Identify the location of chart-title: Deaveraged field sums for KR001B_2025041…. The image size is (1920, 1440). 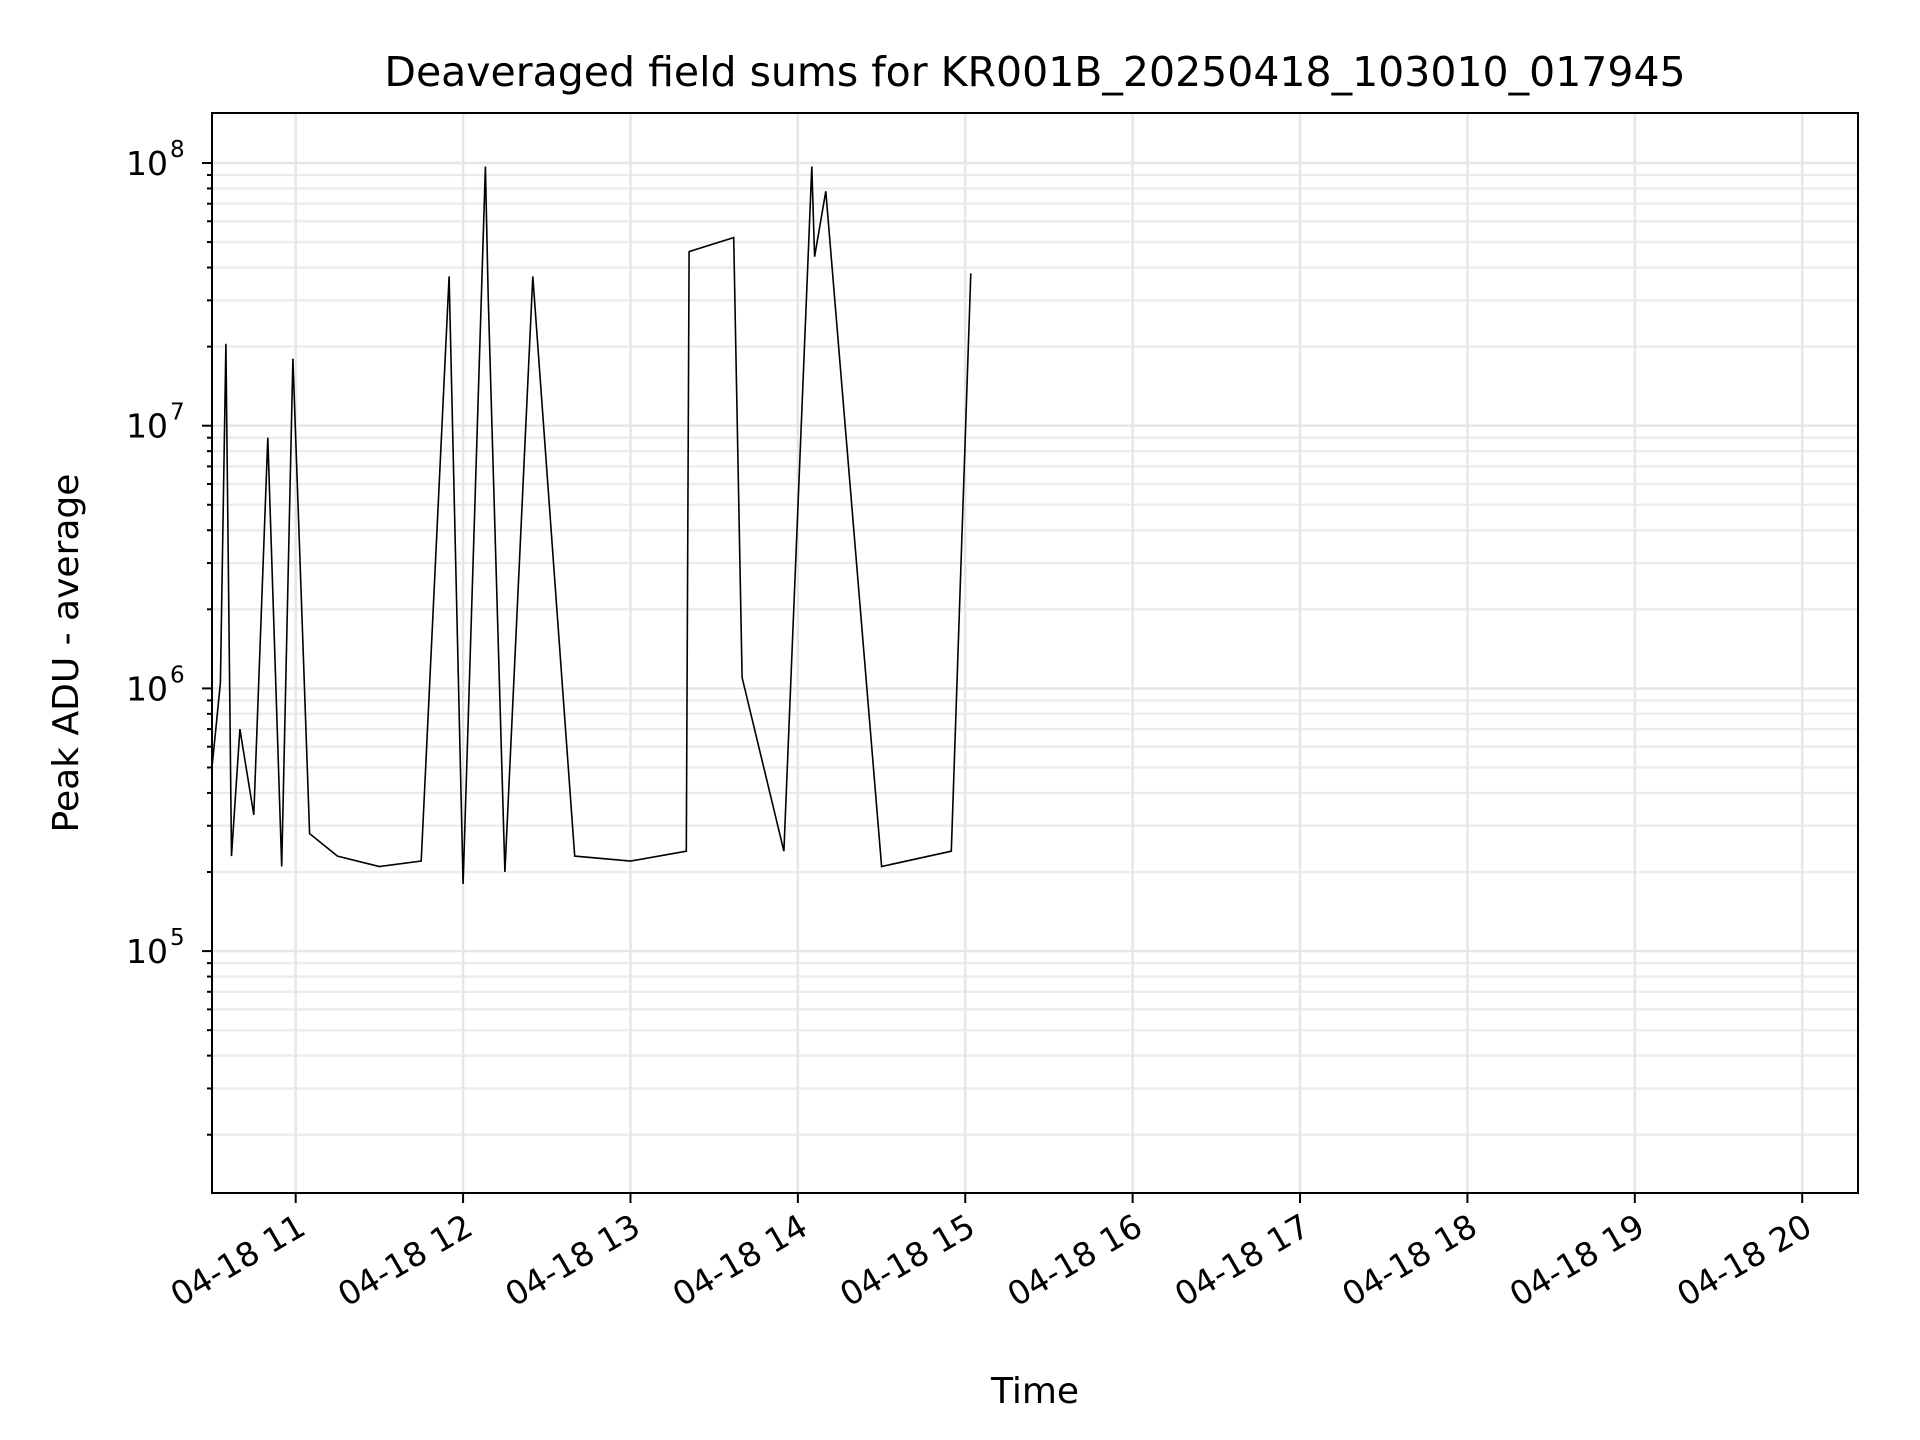
(1034, 72).